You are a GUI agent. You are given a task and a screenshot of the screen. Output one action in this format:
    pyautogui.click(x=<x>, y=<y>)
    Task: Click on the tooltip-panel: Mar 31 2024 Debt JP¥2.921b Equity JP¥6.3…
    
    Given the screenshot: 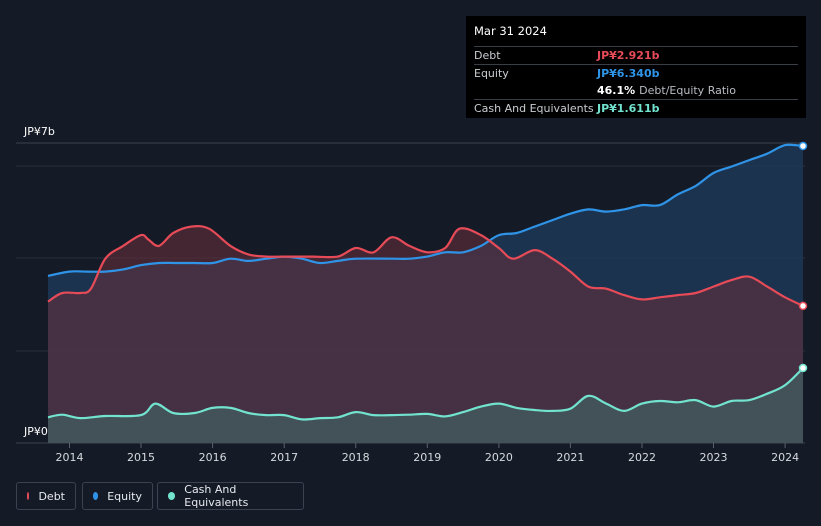 What is the action you would take?
    pyautogui.click(x=636, y=67)
    